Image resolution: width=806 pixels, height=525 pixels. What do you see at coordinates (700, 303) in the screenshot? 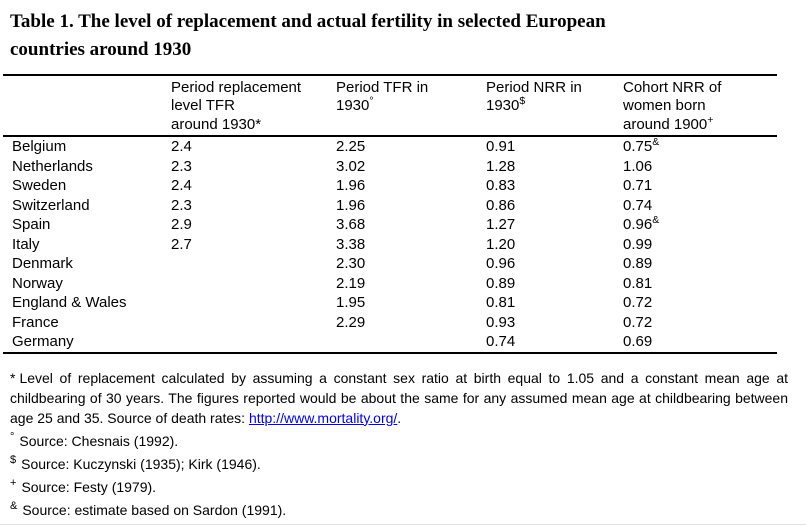
I see `cell-cohort-nrr: 0.72` at bounding box center [700, 303].